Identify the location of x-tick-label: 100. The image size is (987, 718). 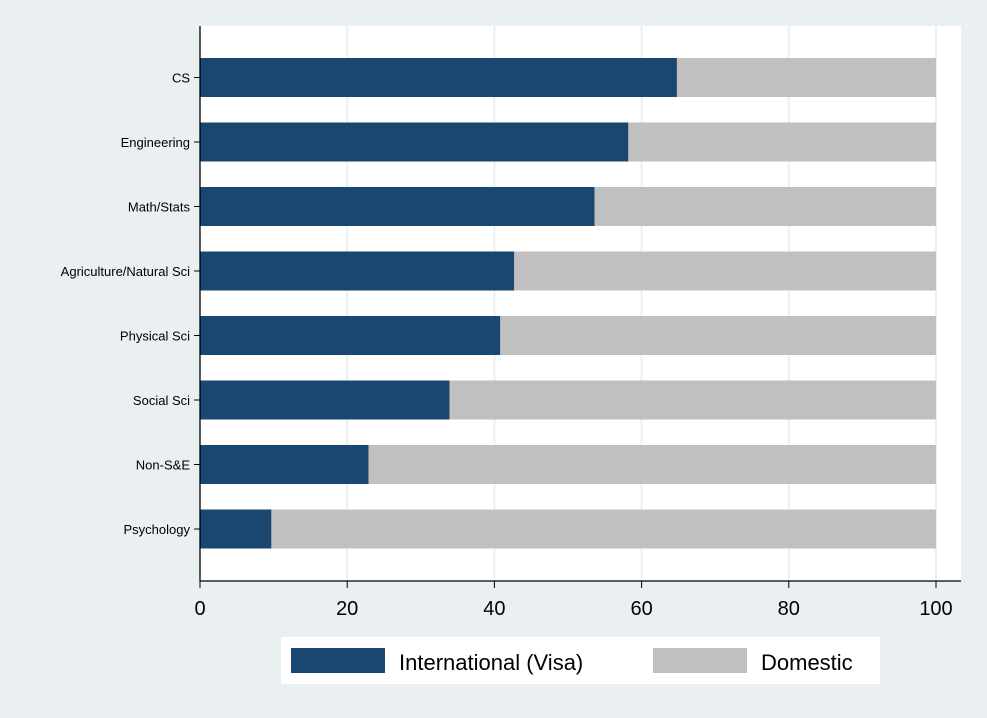
(935, 609).